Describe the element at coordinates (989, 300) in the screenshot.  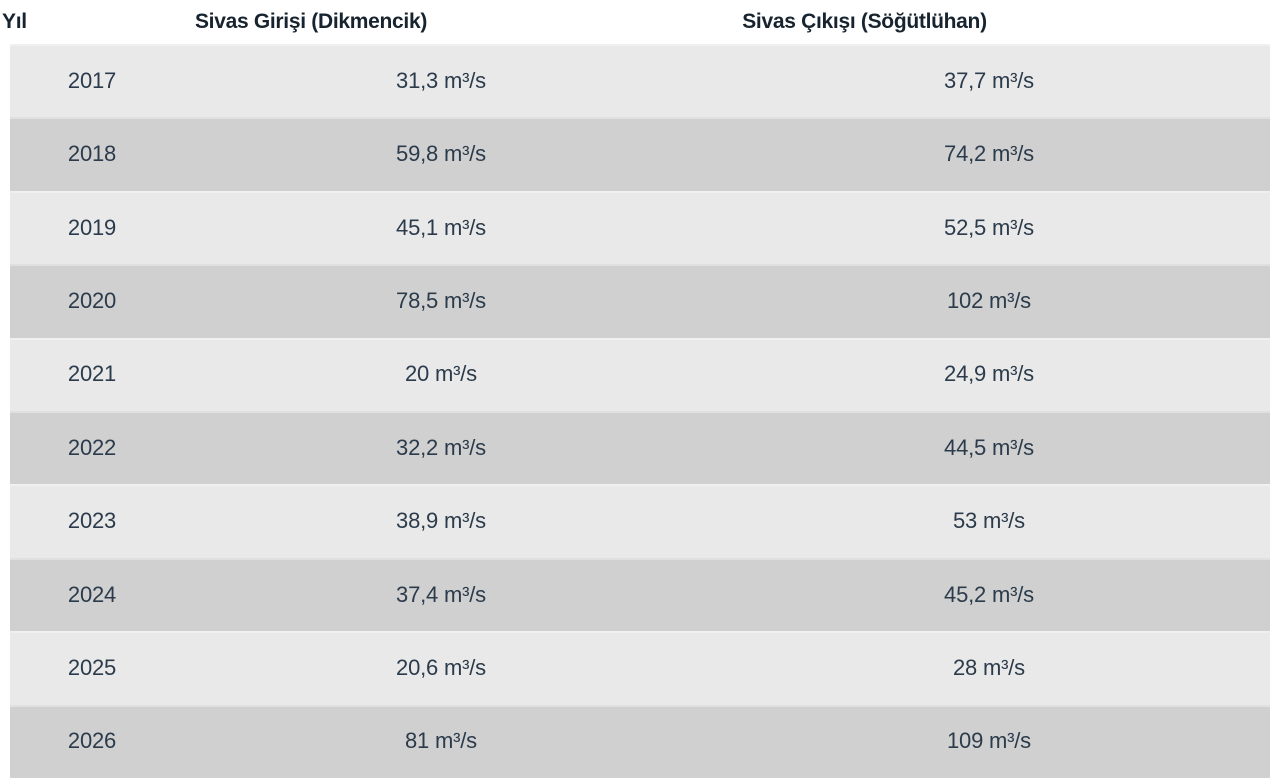
I see `outflow-cell: 102 m³/s` at that location.